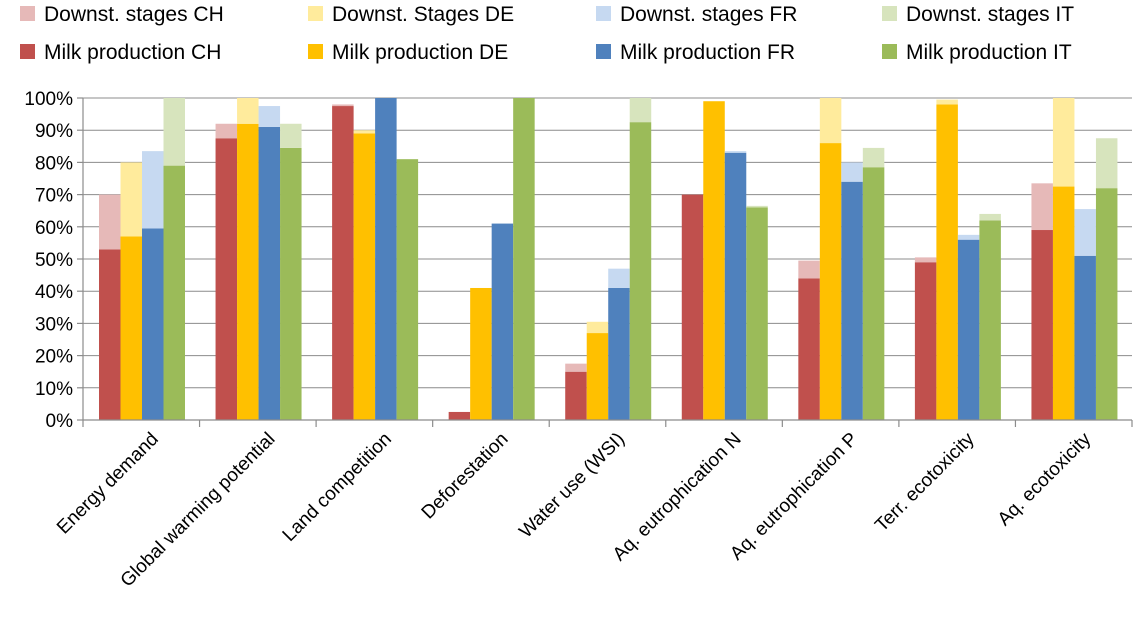 The width and height of the screenshot is (1135, 641). What do you see at coordinates (572, 486) in the screenshot?
I see `x-tick-label: Water use (WSI)` at bounding box center [572, 486].